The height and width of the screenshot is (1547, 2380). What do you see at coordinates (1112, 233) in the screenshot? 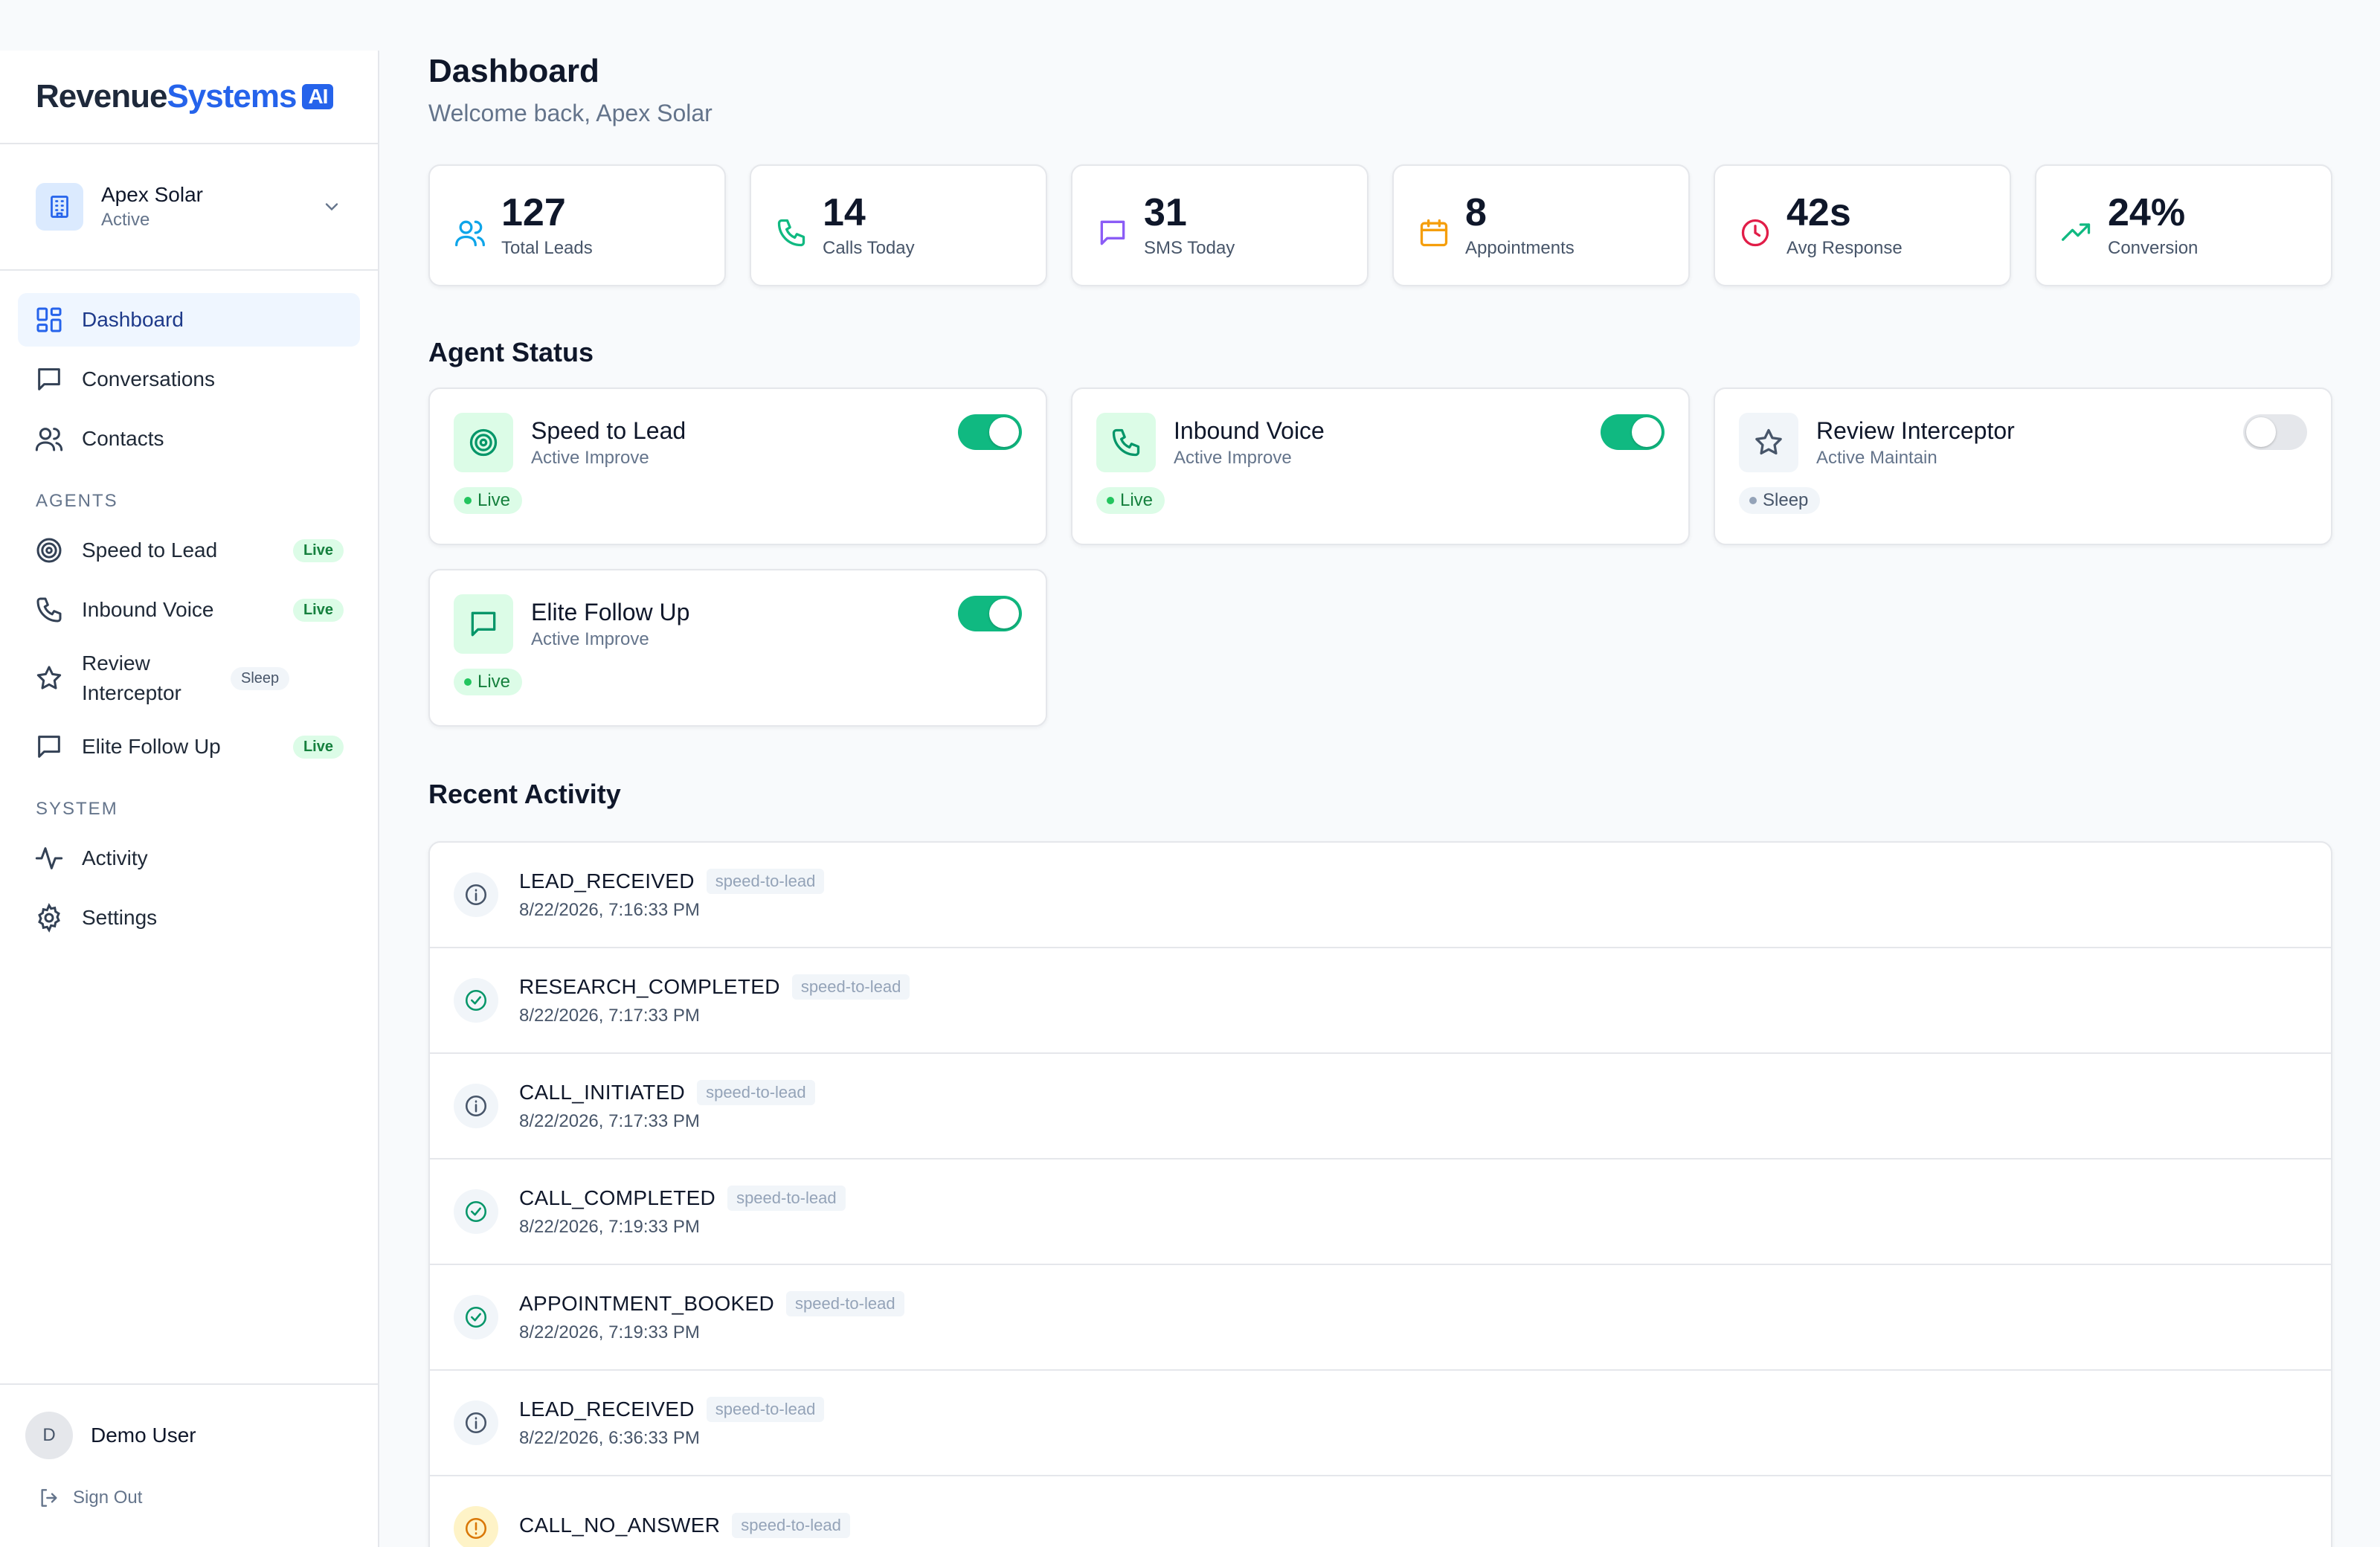
I see `message-icon` at bounding box center [1112, 233].